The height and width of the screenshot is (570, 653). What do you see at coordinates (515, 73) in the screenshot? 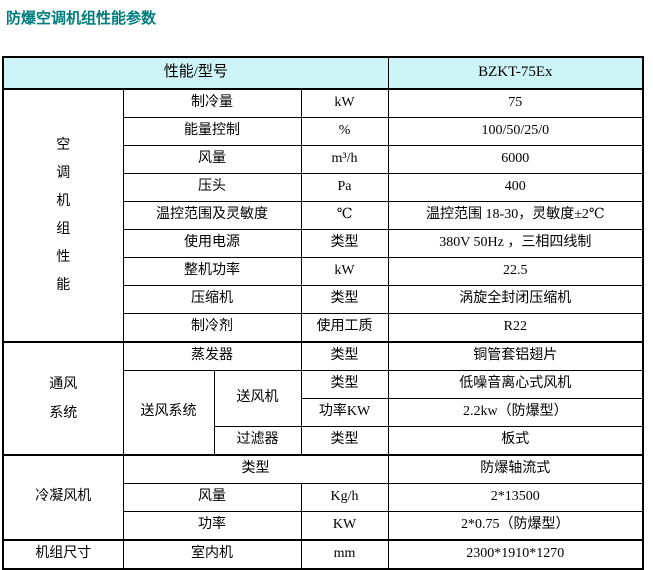
I see `header-model-number: BZKT-75Ex` at bounding box center [515, 73].